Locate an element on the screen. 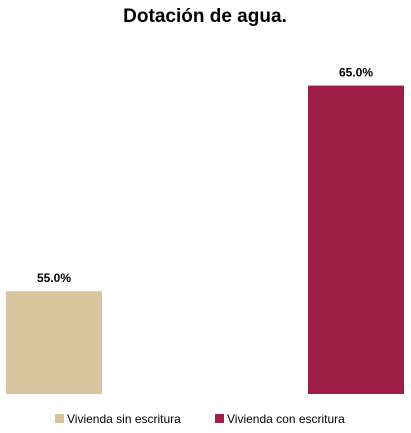 The width and height of the screenshot is (411, 433). chart-title: Dotación de agua. is located at coordinates (205, 16).